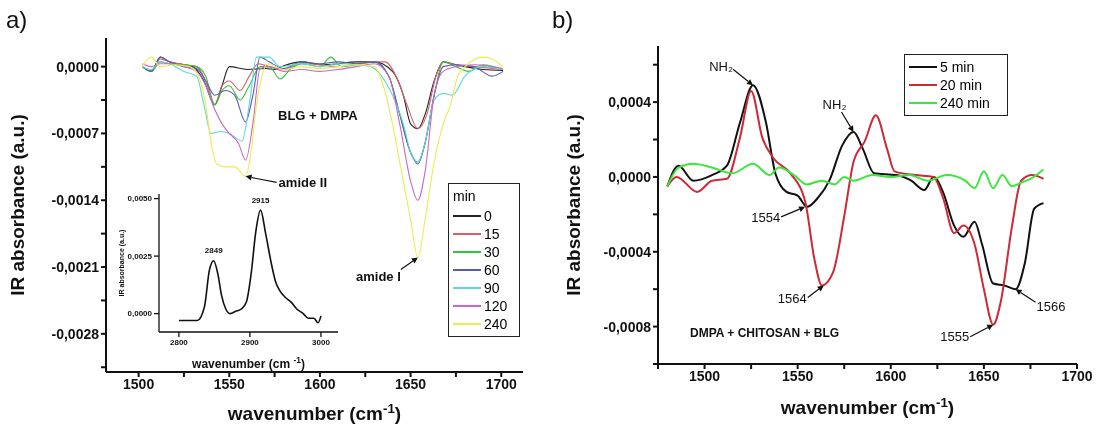 This screenshot has height=431, width=1099. What do you see at coordinates (765, 333) in the screenshot?
I see `annotation: DMPA + CHITOSAN + BLG` at bounding box center [765, 333].